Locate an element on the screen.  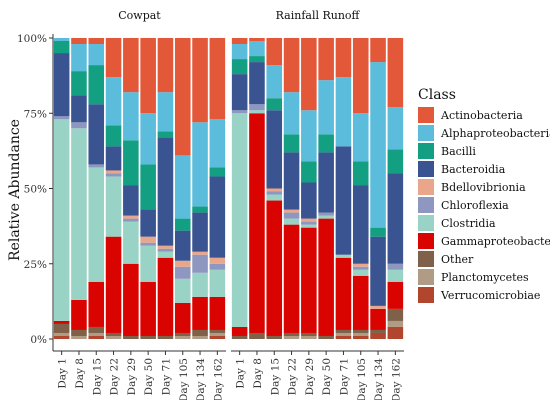
x-tick-label: Day 8 is located at coordinates (80, 373).